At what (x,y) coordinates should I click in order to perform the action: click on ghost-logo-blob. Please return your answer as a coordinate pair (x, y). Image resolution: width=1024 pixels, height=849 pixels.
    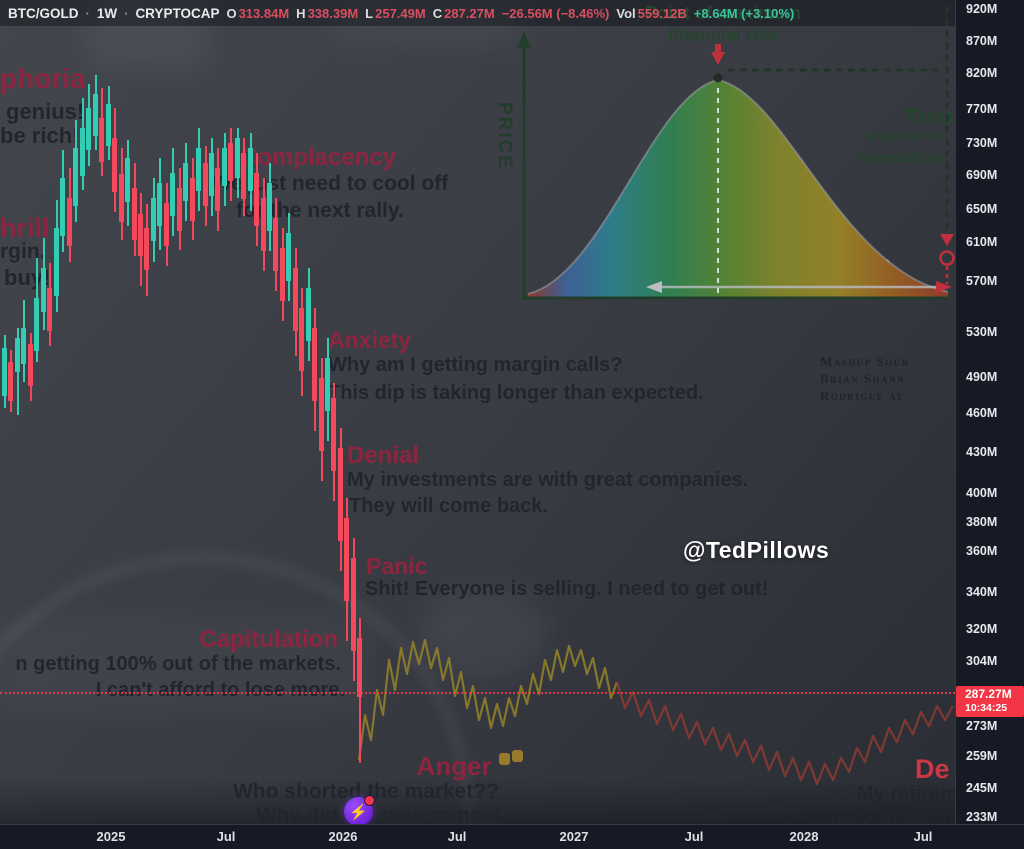
    Looking at the image, I should click on (483, 632).